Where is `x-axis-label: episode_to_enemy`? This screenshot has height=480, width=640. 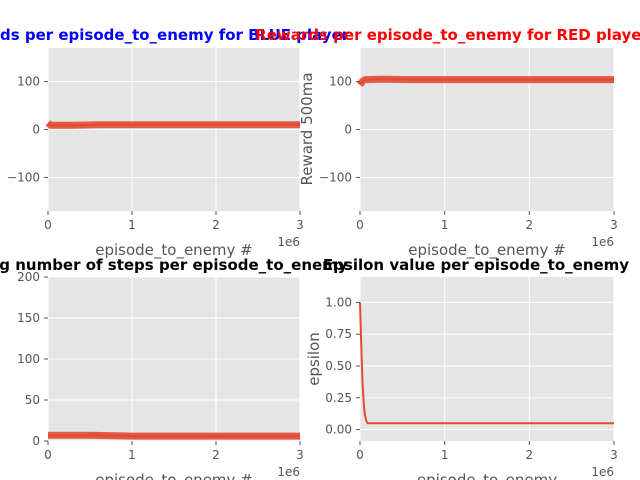 x-axis-label: episode_to_enemy is located at coordinates (487, 475).